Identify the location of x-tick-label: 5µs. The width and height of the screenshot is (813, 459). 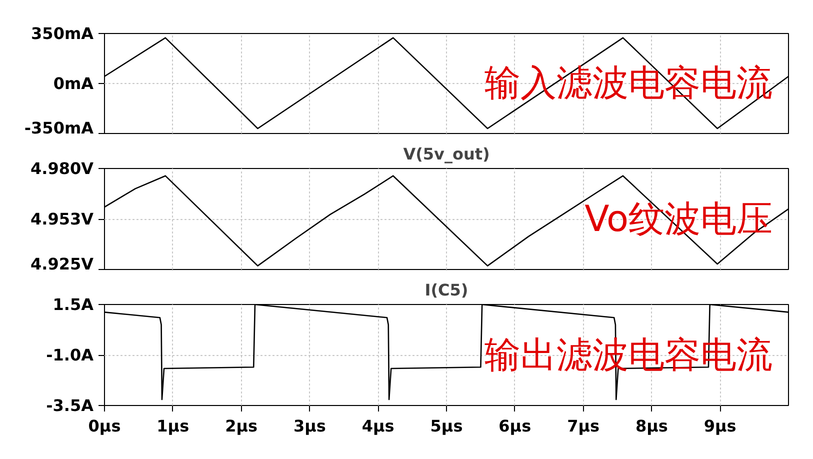
(446, 426).